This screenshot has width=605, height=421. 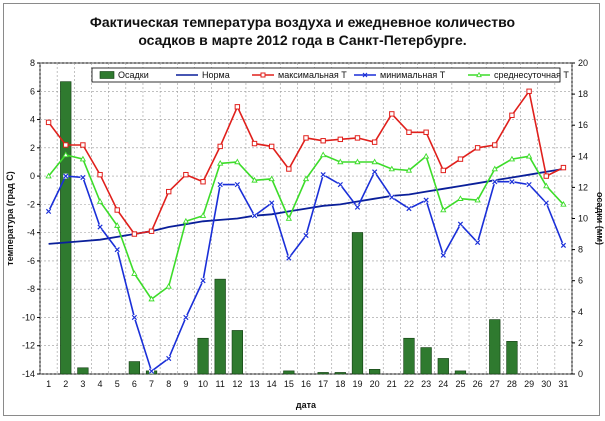 I want to click on x-tick-label: 26, so click(x=478, y=384).